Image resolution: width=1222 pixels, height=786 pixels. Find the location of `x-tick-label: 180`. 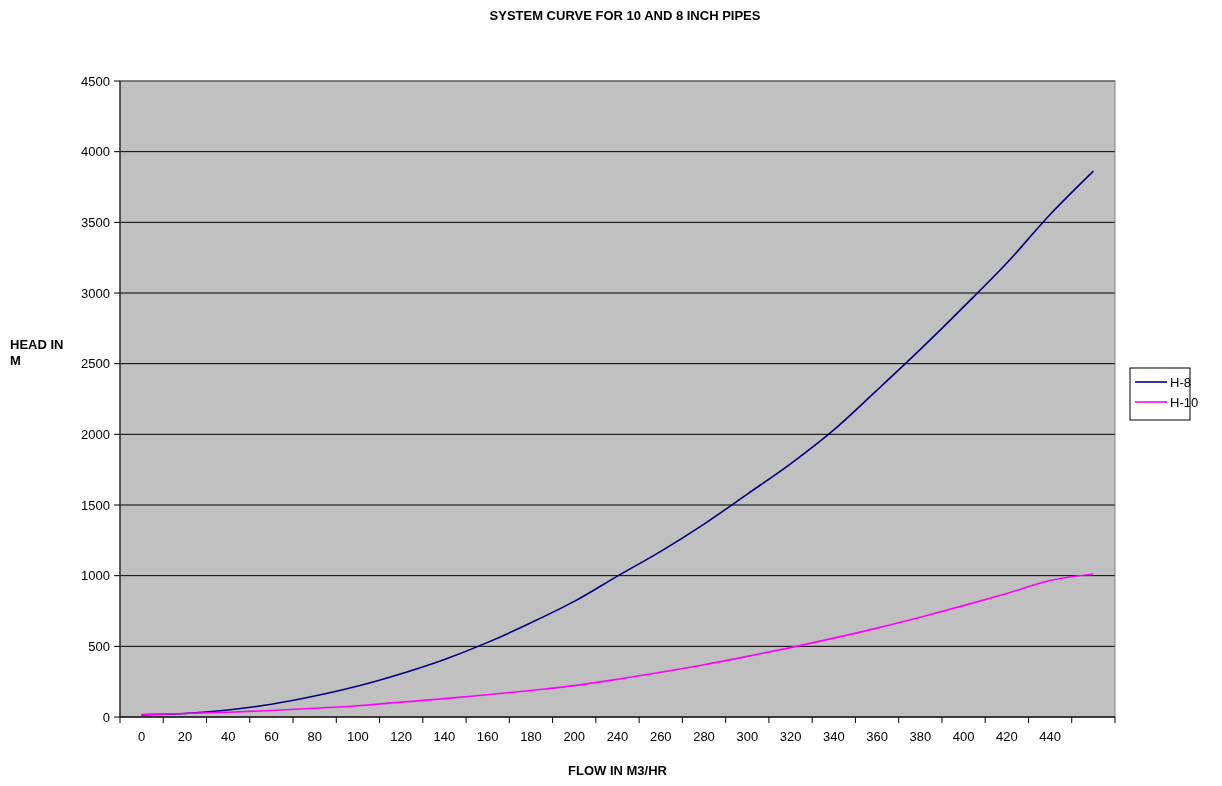

x-tick-label: 180 is located at coordinates (531, 736).